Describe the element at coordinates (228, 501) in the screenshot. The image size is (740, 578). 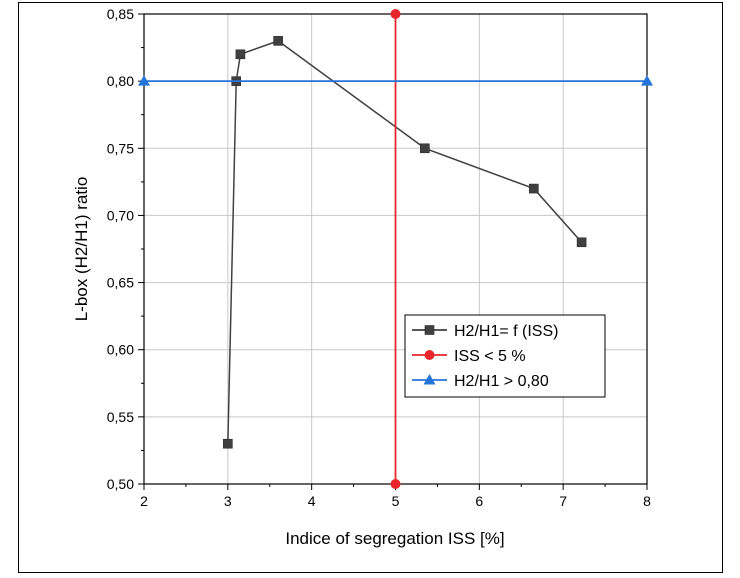
I see `x-tick-label: 3` at that location.